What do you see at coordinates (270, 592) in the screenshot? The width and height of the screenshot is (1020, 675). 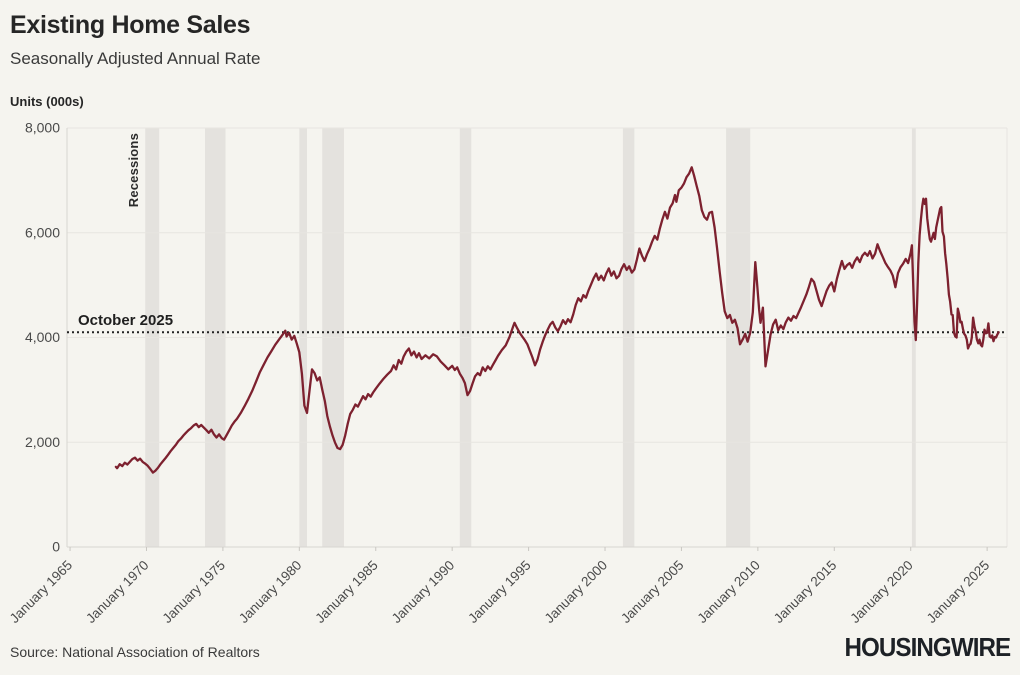 I see `x-tick-label: January 1980` at bounding box center [270, 592].